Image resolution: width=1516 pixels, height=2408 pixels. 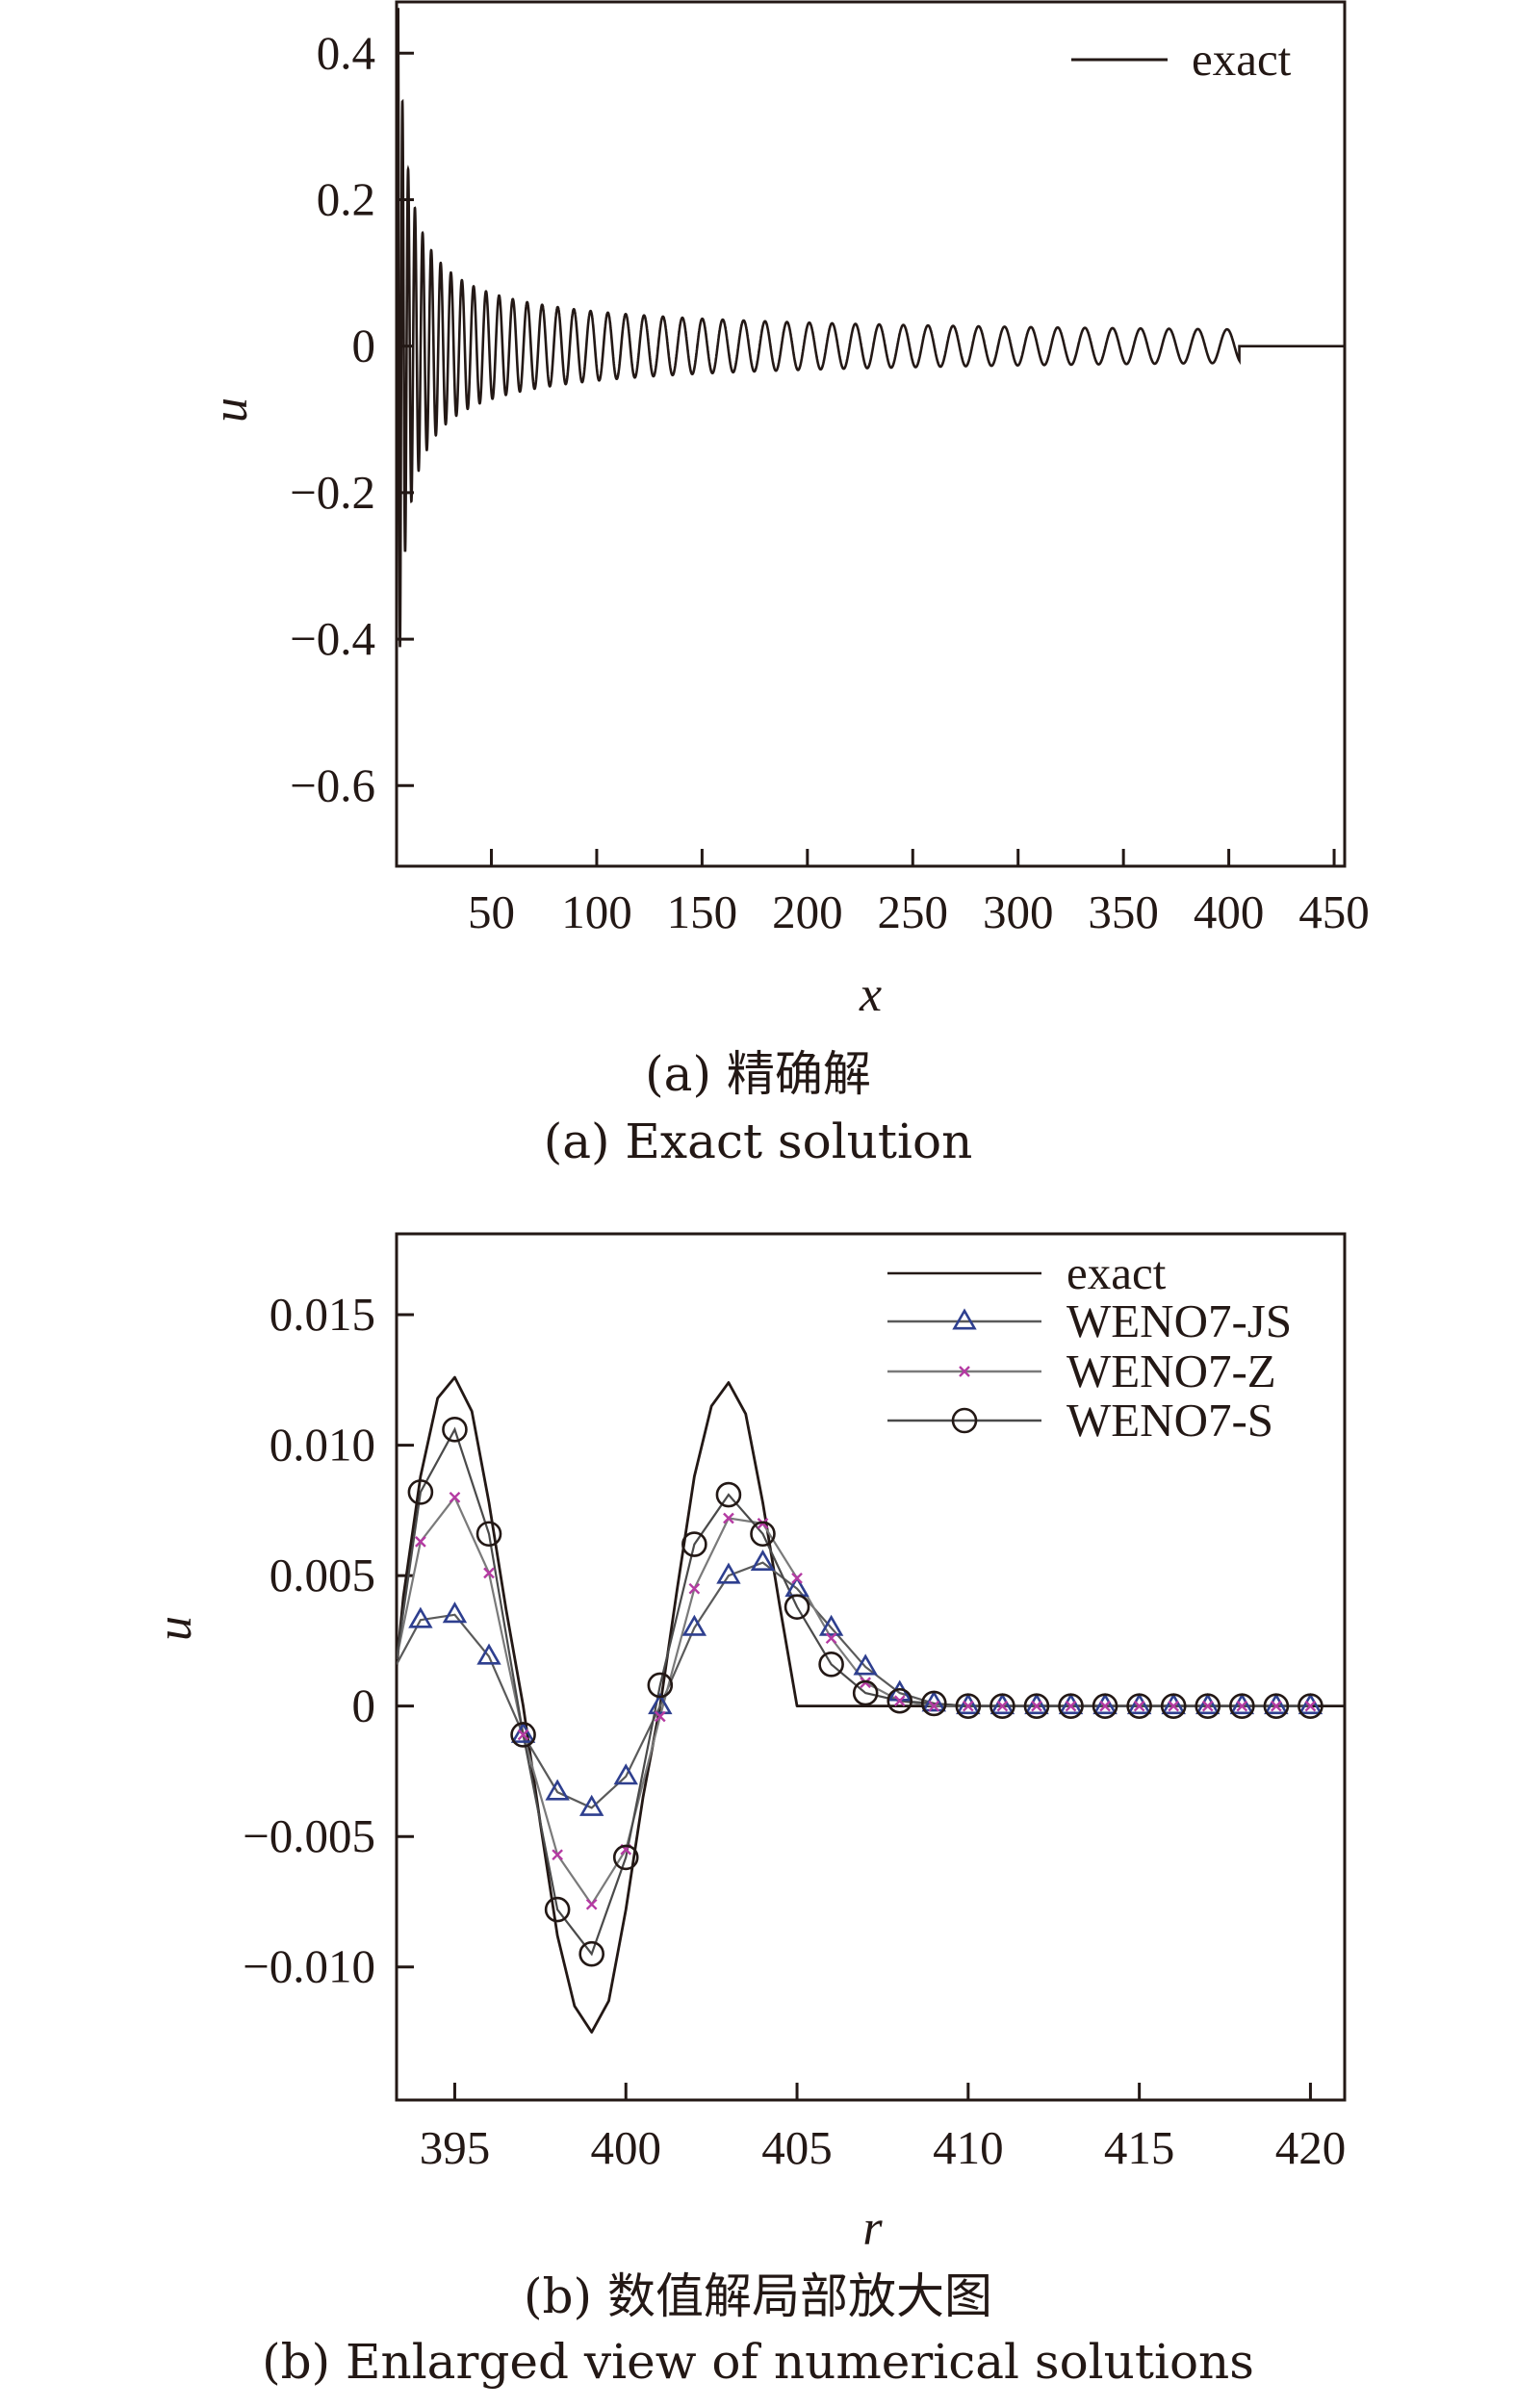 I want to click on legend-weno7-z-marker-stroke, so click(x=964, y=1371).